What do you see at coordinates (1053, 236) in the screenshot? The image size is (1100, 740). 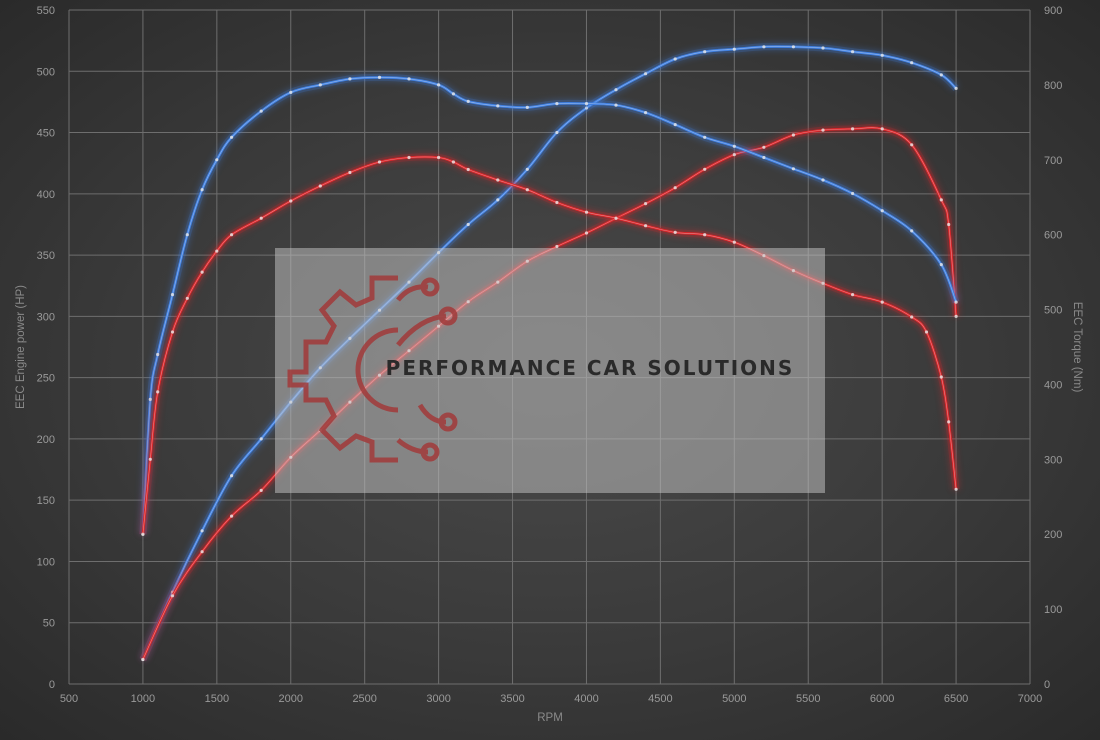 I see `y2-tick-label: 600` at bounding box center [1053, 236].